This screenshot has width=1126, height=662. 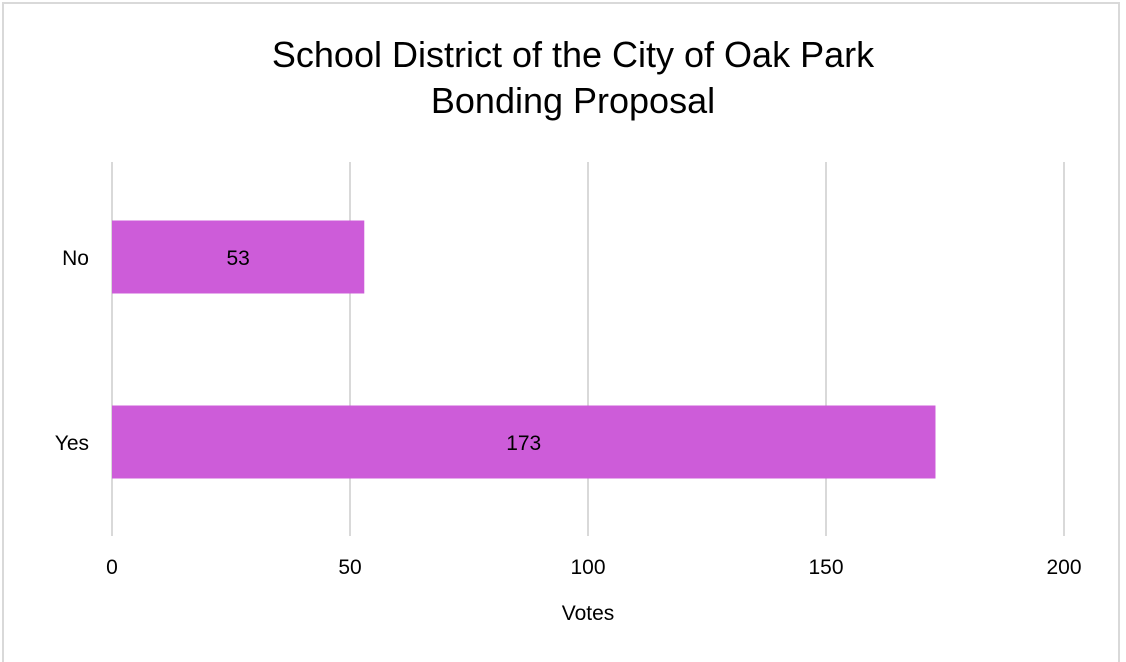 What do you see at coordinates (588, 613) in the screenshot?
I see `x-axis-title: Votes` at bounding box center [588, 613].